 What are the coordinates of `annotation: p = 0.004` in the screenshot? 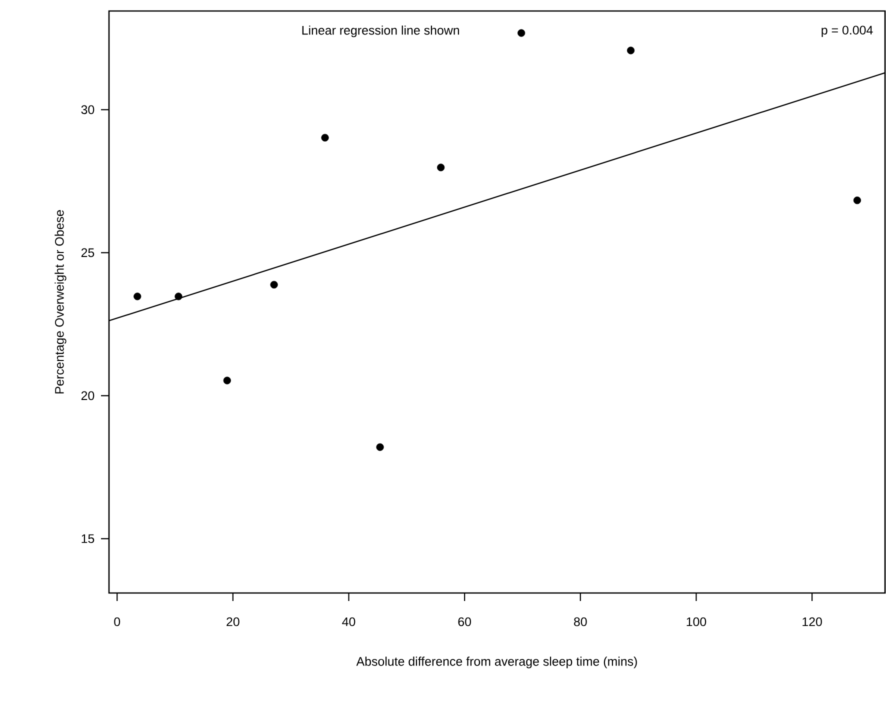 It's located at (847, 32).